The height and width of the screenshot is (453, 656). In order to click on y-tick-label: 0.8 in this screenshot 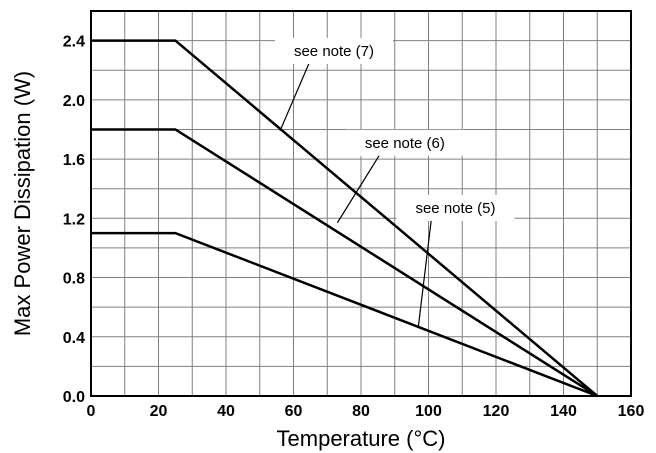, I will do `click(74, 279)`.